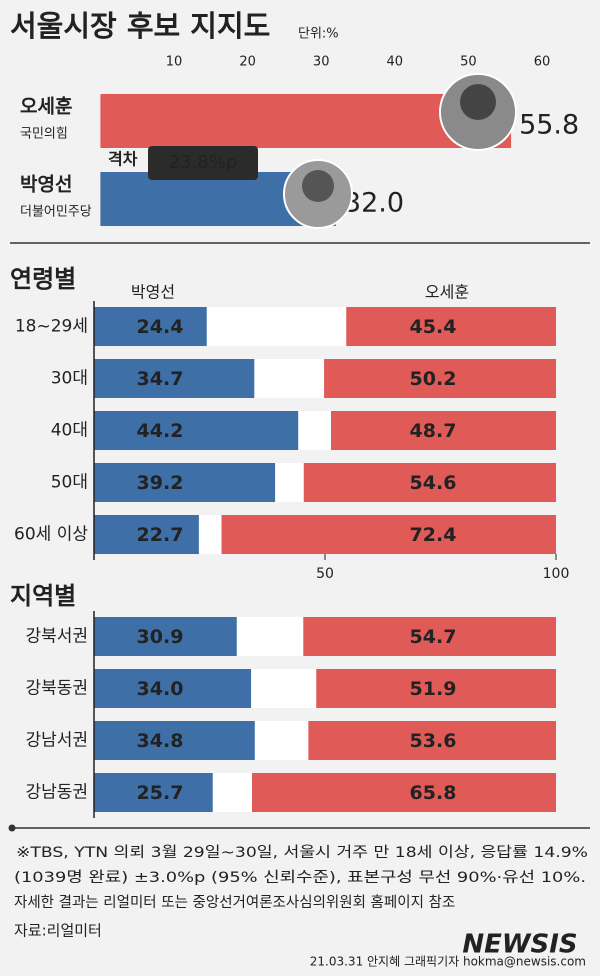 This screenshot has height=976, width=600. What do you see at coordinates (160, 483) in the screenshot?
I see `value-label: 39.2` at bounding box center [160, 483].